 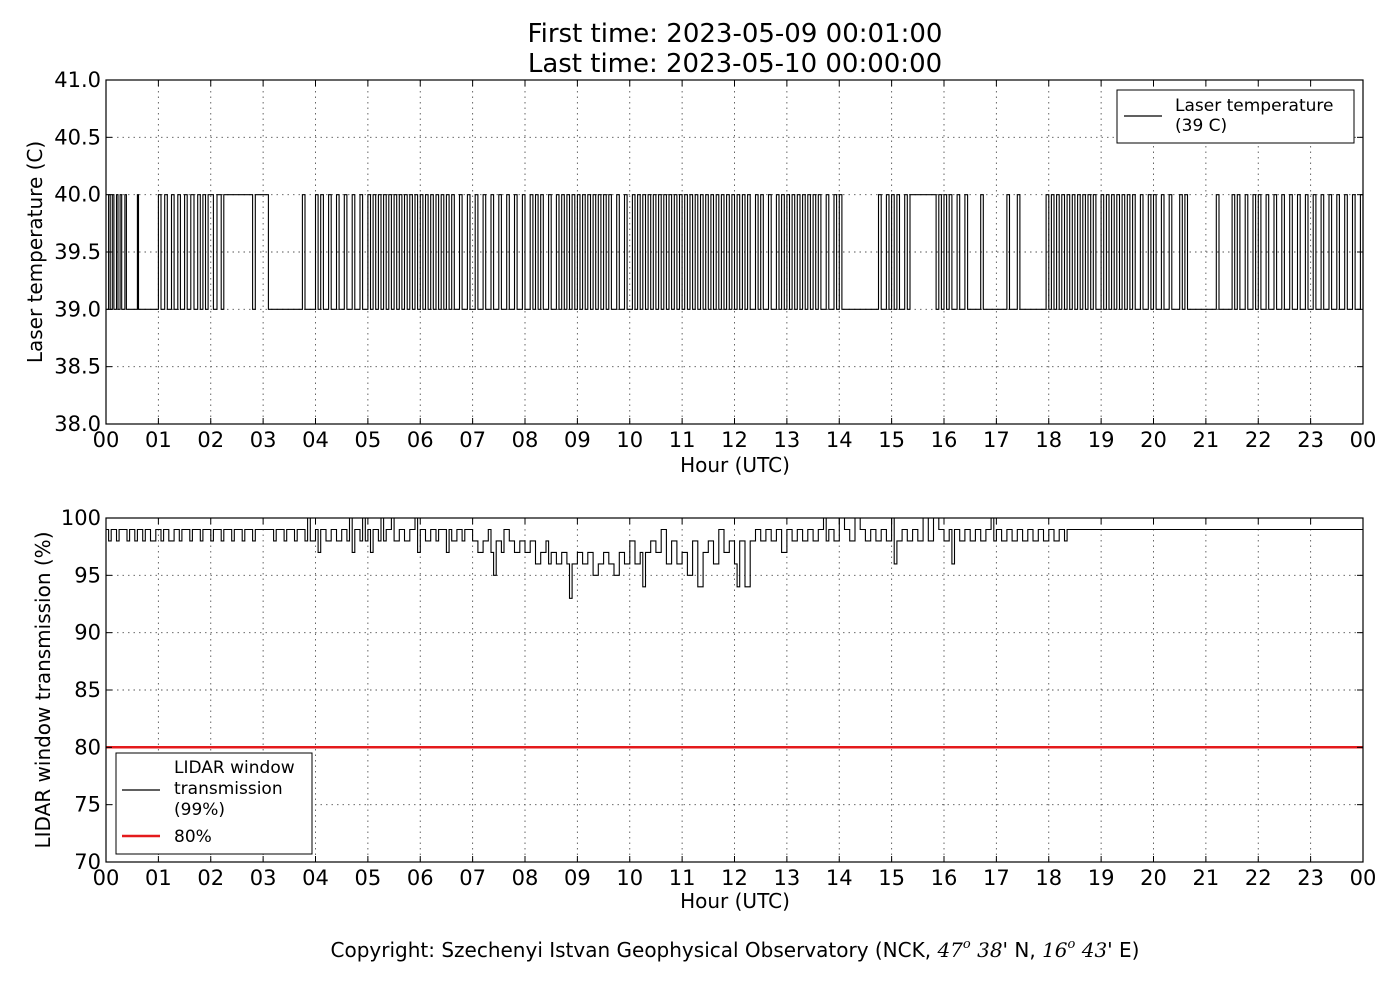 What do you see at coordinates (87, 575) in the screenshot?
I see `y-tick-label: 95` at bounding box center [87, 575].